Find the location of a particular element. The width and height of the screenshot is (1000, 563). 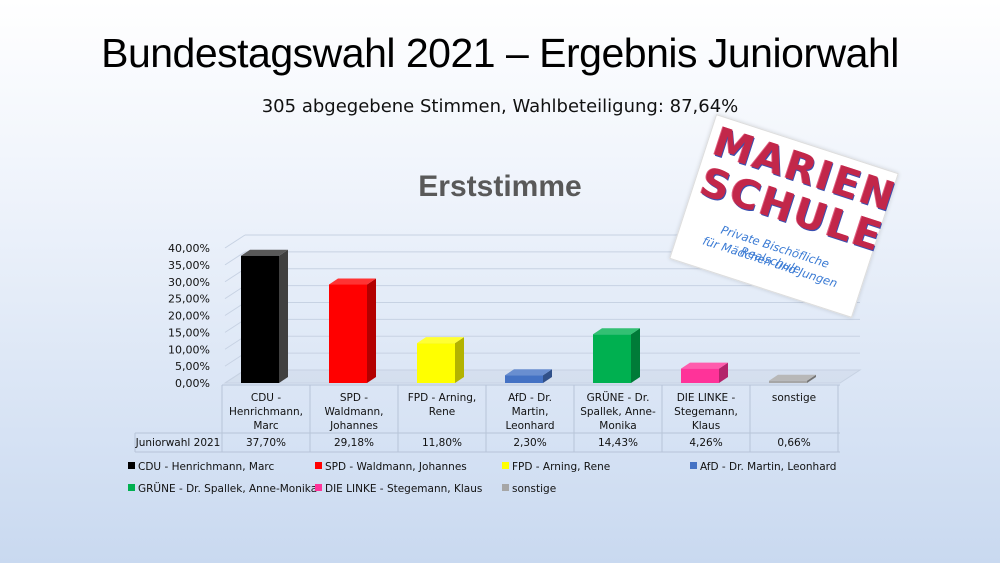

category-label: Monika is located at coordinates (617, 426).